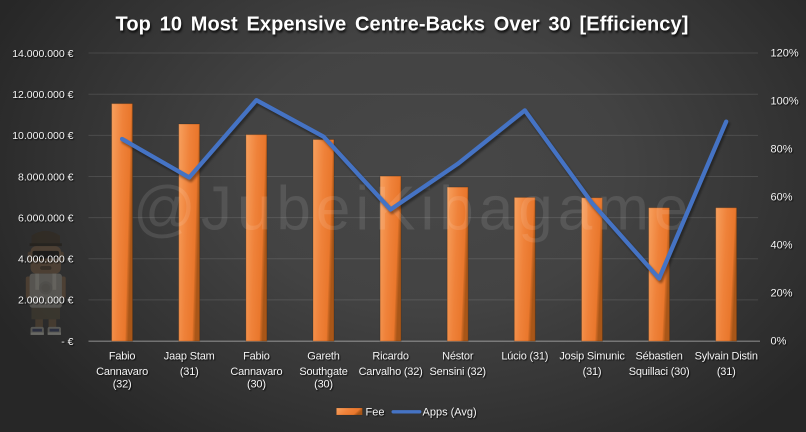  What do you see at coordinates (726, 357) in the screenshot?
I see `svg-text: Sylvain Distin` at bounding box center [726, 357].